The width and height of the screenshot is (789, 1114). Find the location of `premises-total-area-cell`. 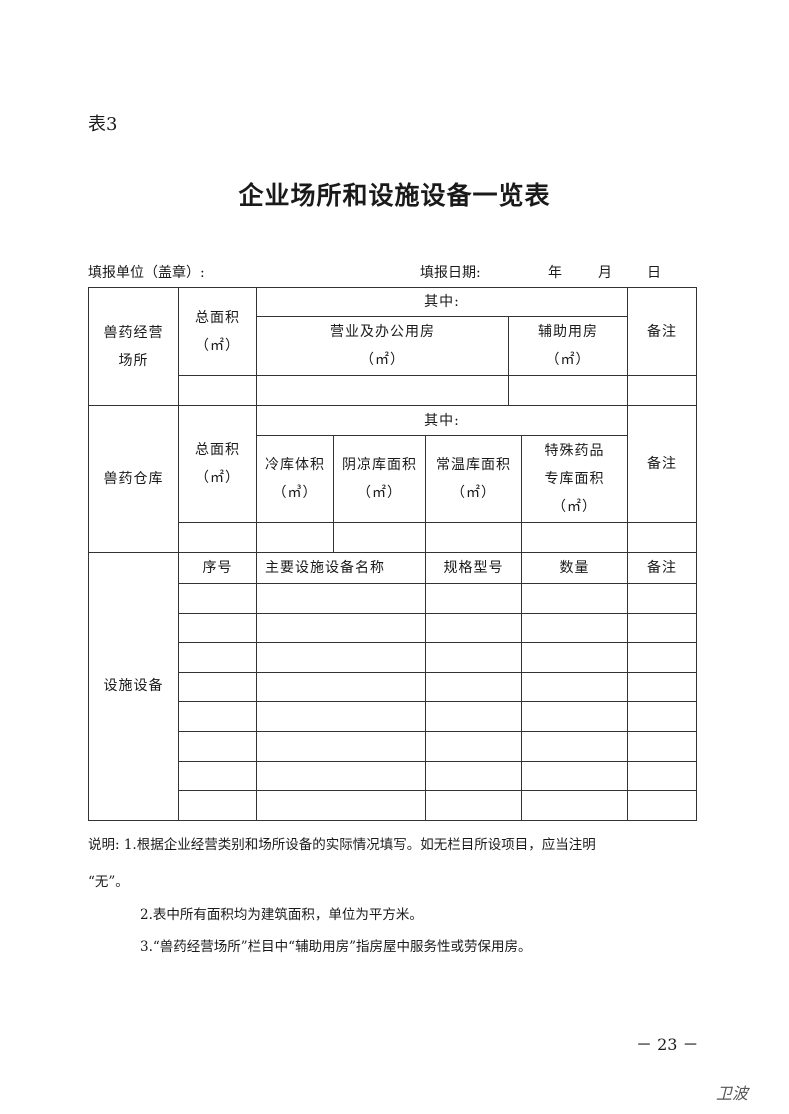

premises-total-area-cell is located at coordinates (217, 390).